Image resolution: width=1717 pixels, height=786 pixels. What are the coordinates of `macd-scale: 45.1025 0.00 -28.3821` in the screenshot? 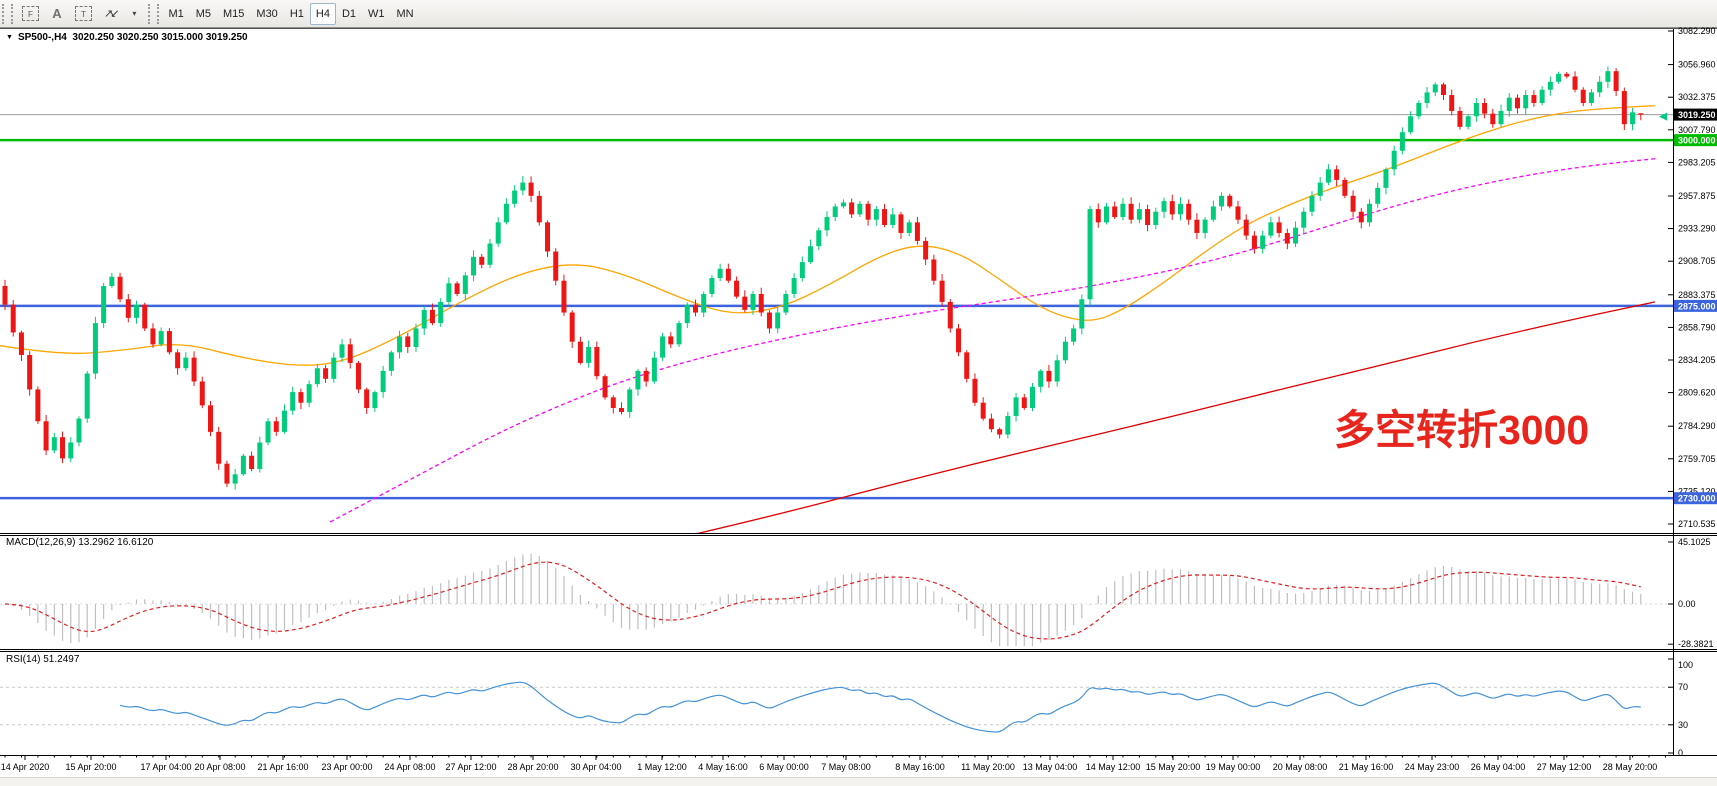 It's located at (1691, 593).